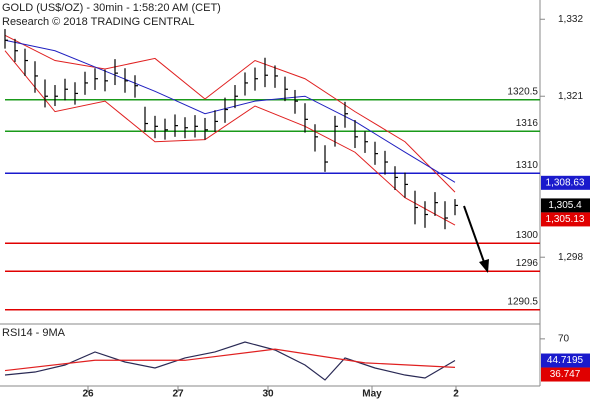  Describe the element at coordinates (111, 8) in the screenshot. I see `chart-title: GOLD (US$/OZ) - 30min - 1:58:20 AM (CET)` at that location.